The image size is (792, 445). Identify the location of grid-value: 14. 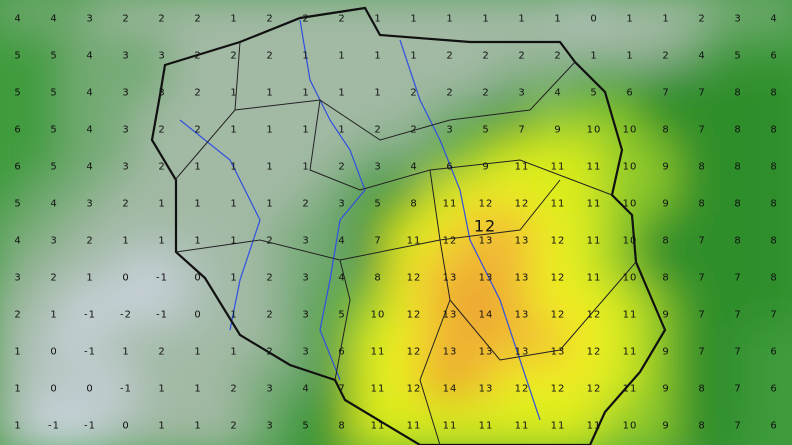
(450, 389).